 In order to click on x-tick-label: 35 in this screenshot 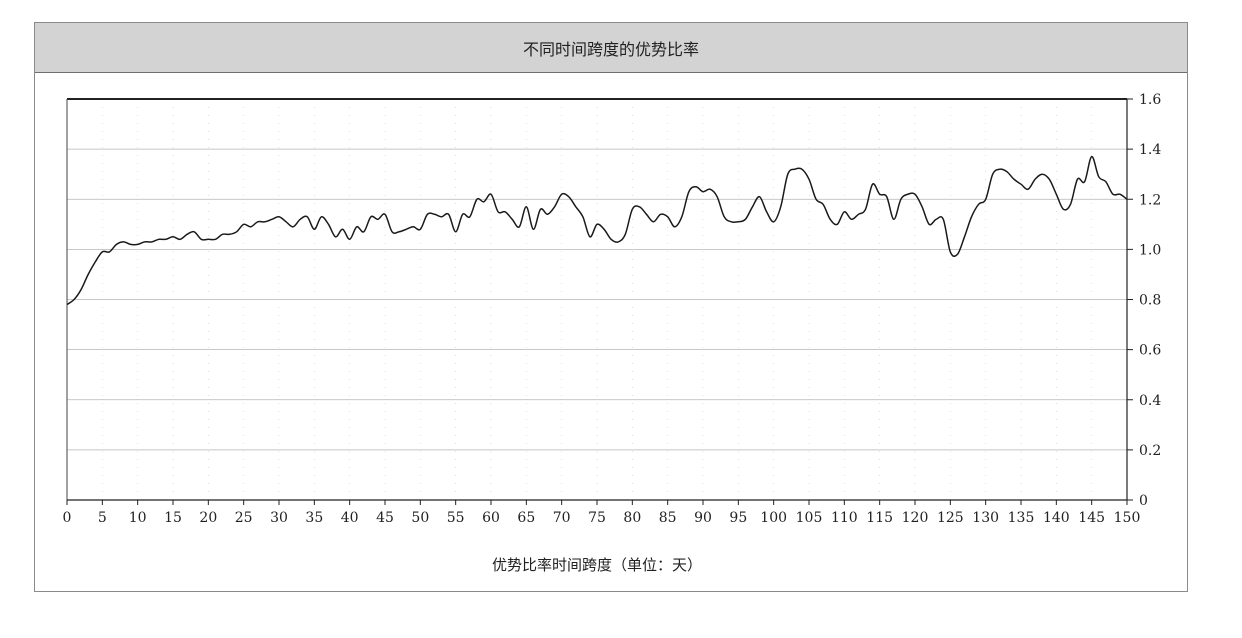, I will do `click(314, 518)`.